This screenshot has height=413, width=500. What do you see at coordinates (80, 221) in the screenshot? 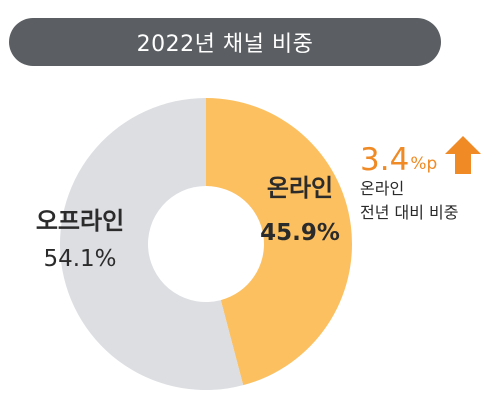
I see `slice-label-offline: 오프라인` at bounding box center [80, 221].